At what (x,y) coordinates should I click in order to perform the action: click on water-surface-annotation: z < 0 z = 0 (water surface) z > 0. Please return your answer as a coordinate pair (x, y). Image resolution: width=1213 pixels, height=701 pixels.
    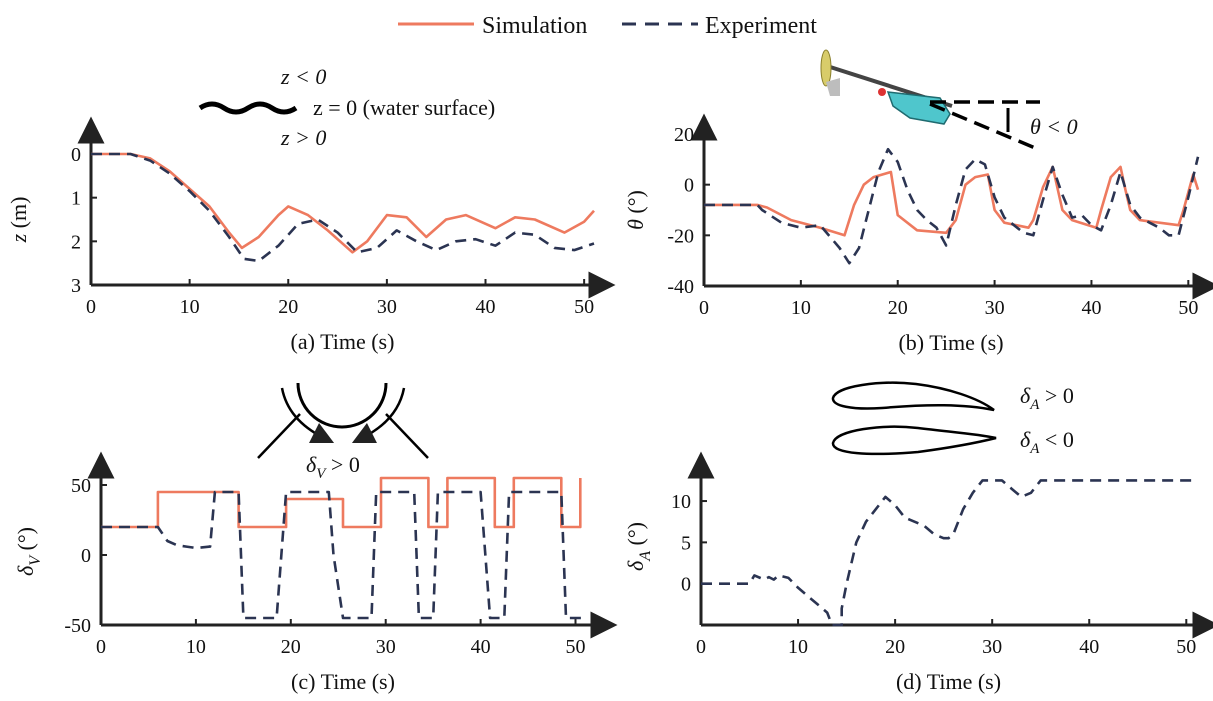
    Looking at the image, I should click on (346, 107).